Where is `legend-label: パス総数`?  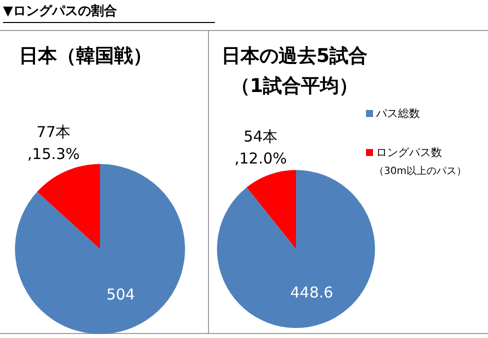
legend-label: パス総数 is located at coordinates (398, 113).